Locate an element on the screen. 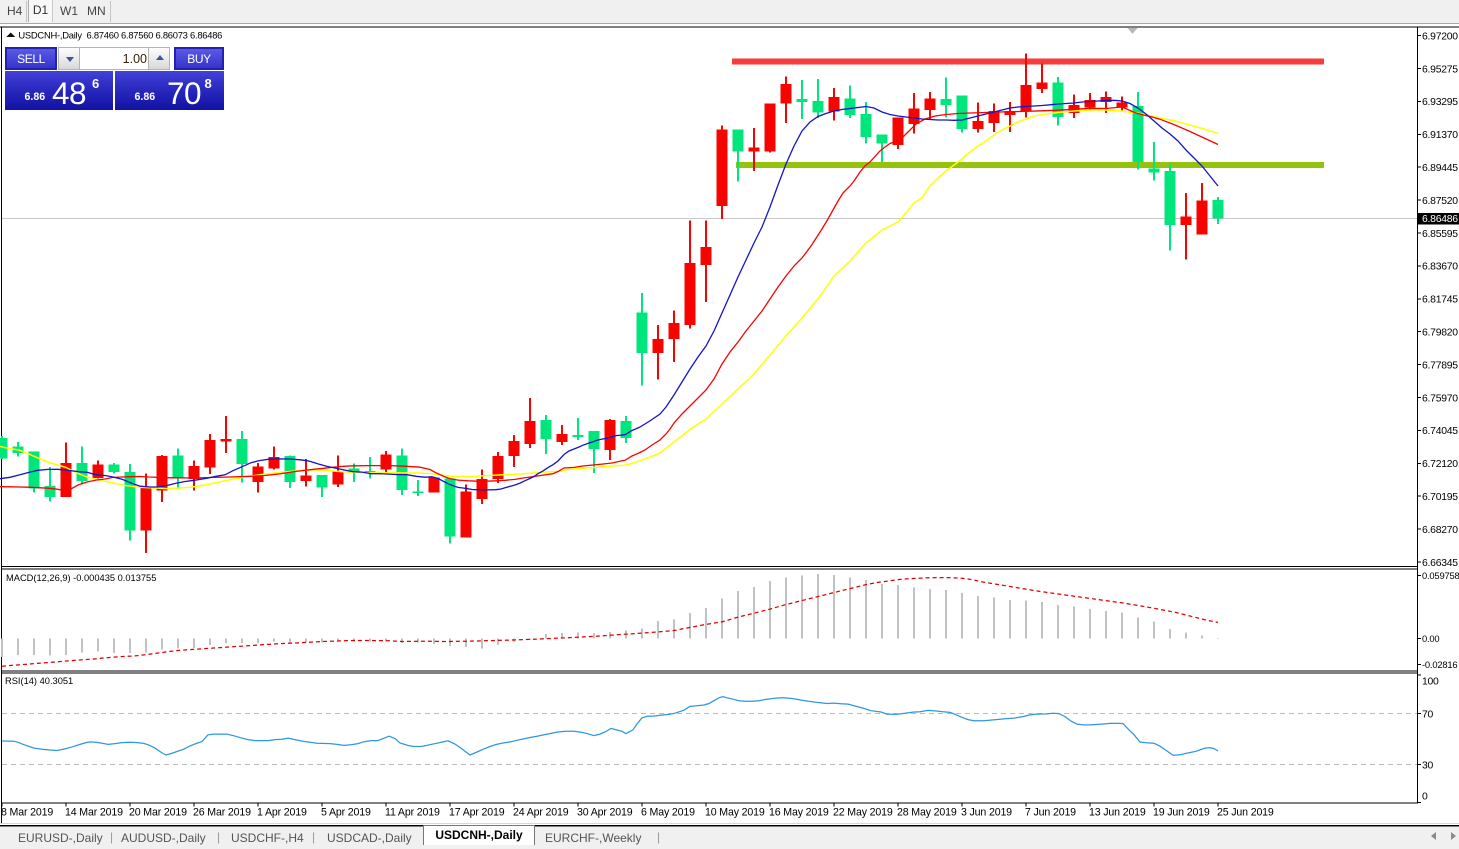  svg-text: 6 May 2019 is located at coordinates (668, 813).